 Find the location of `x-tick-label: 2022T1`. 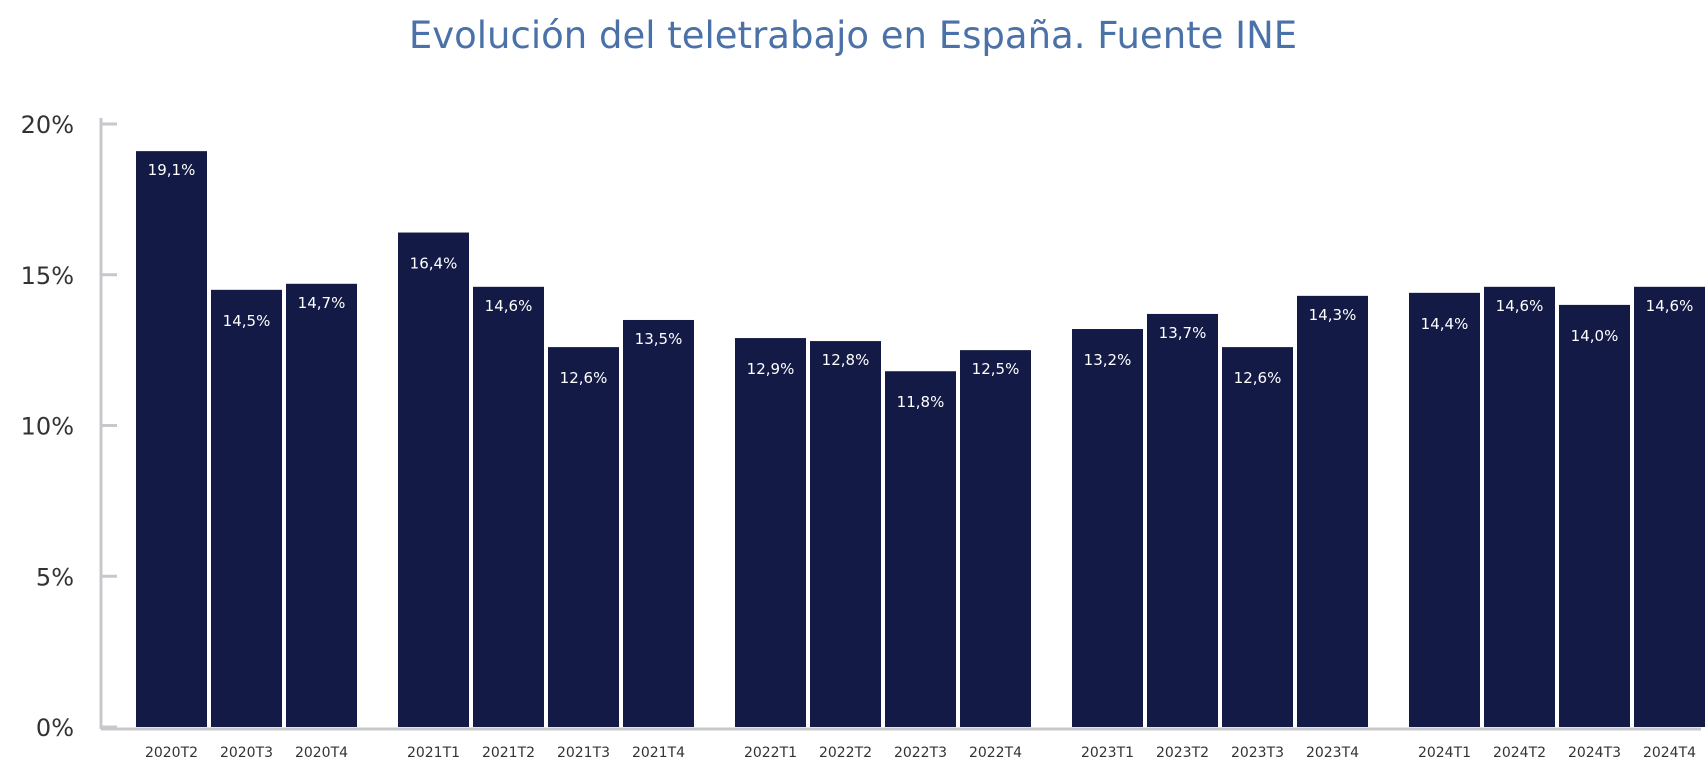

x-tick-label: 2022T1 is located at coordinates (770, 753).